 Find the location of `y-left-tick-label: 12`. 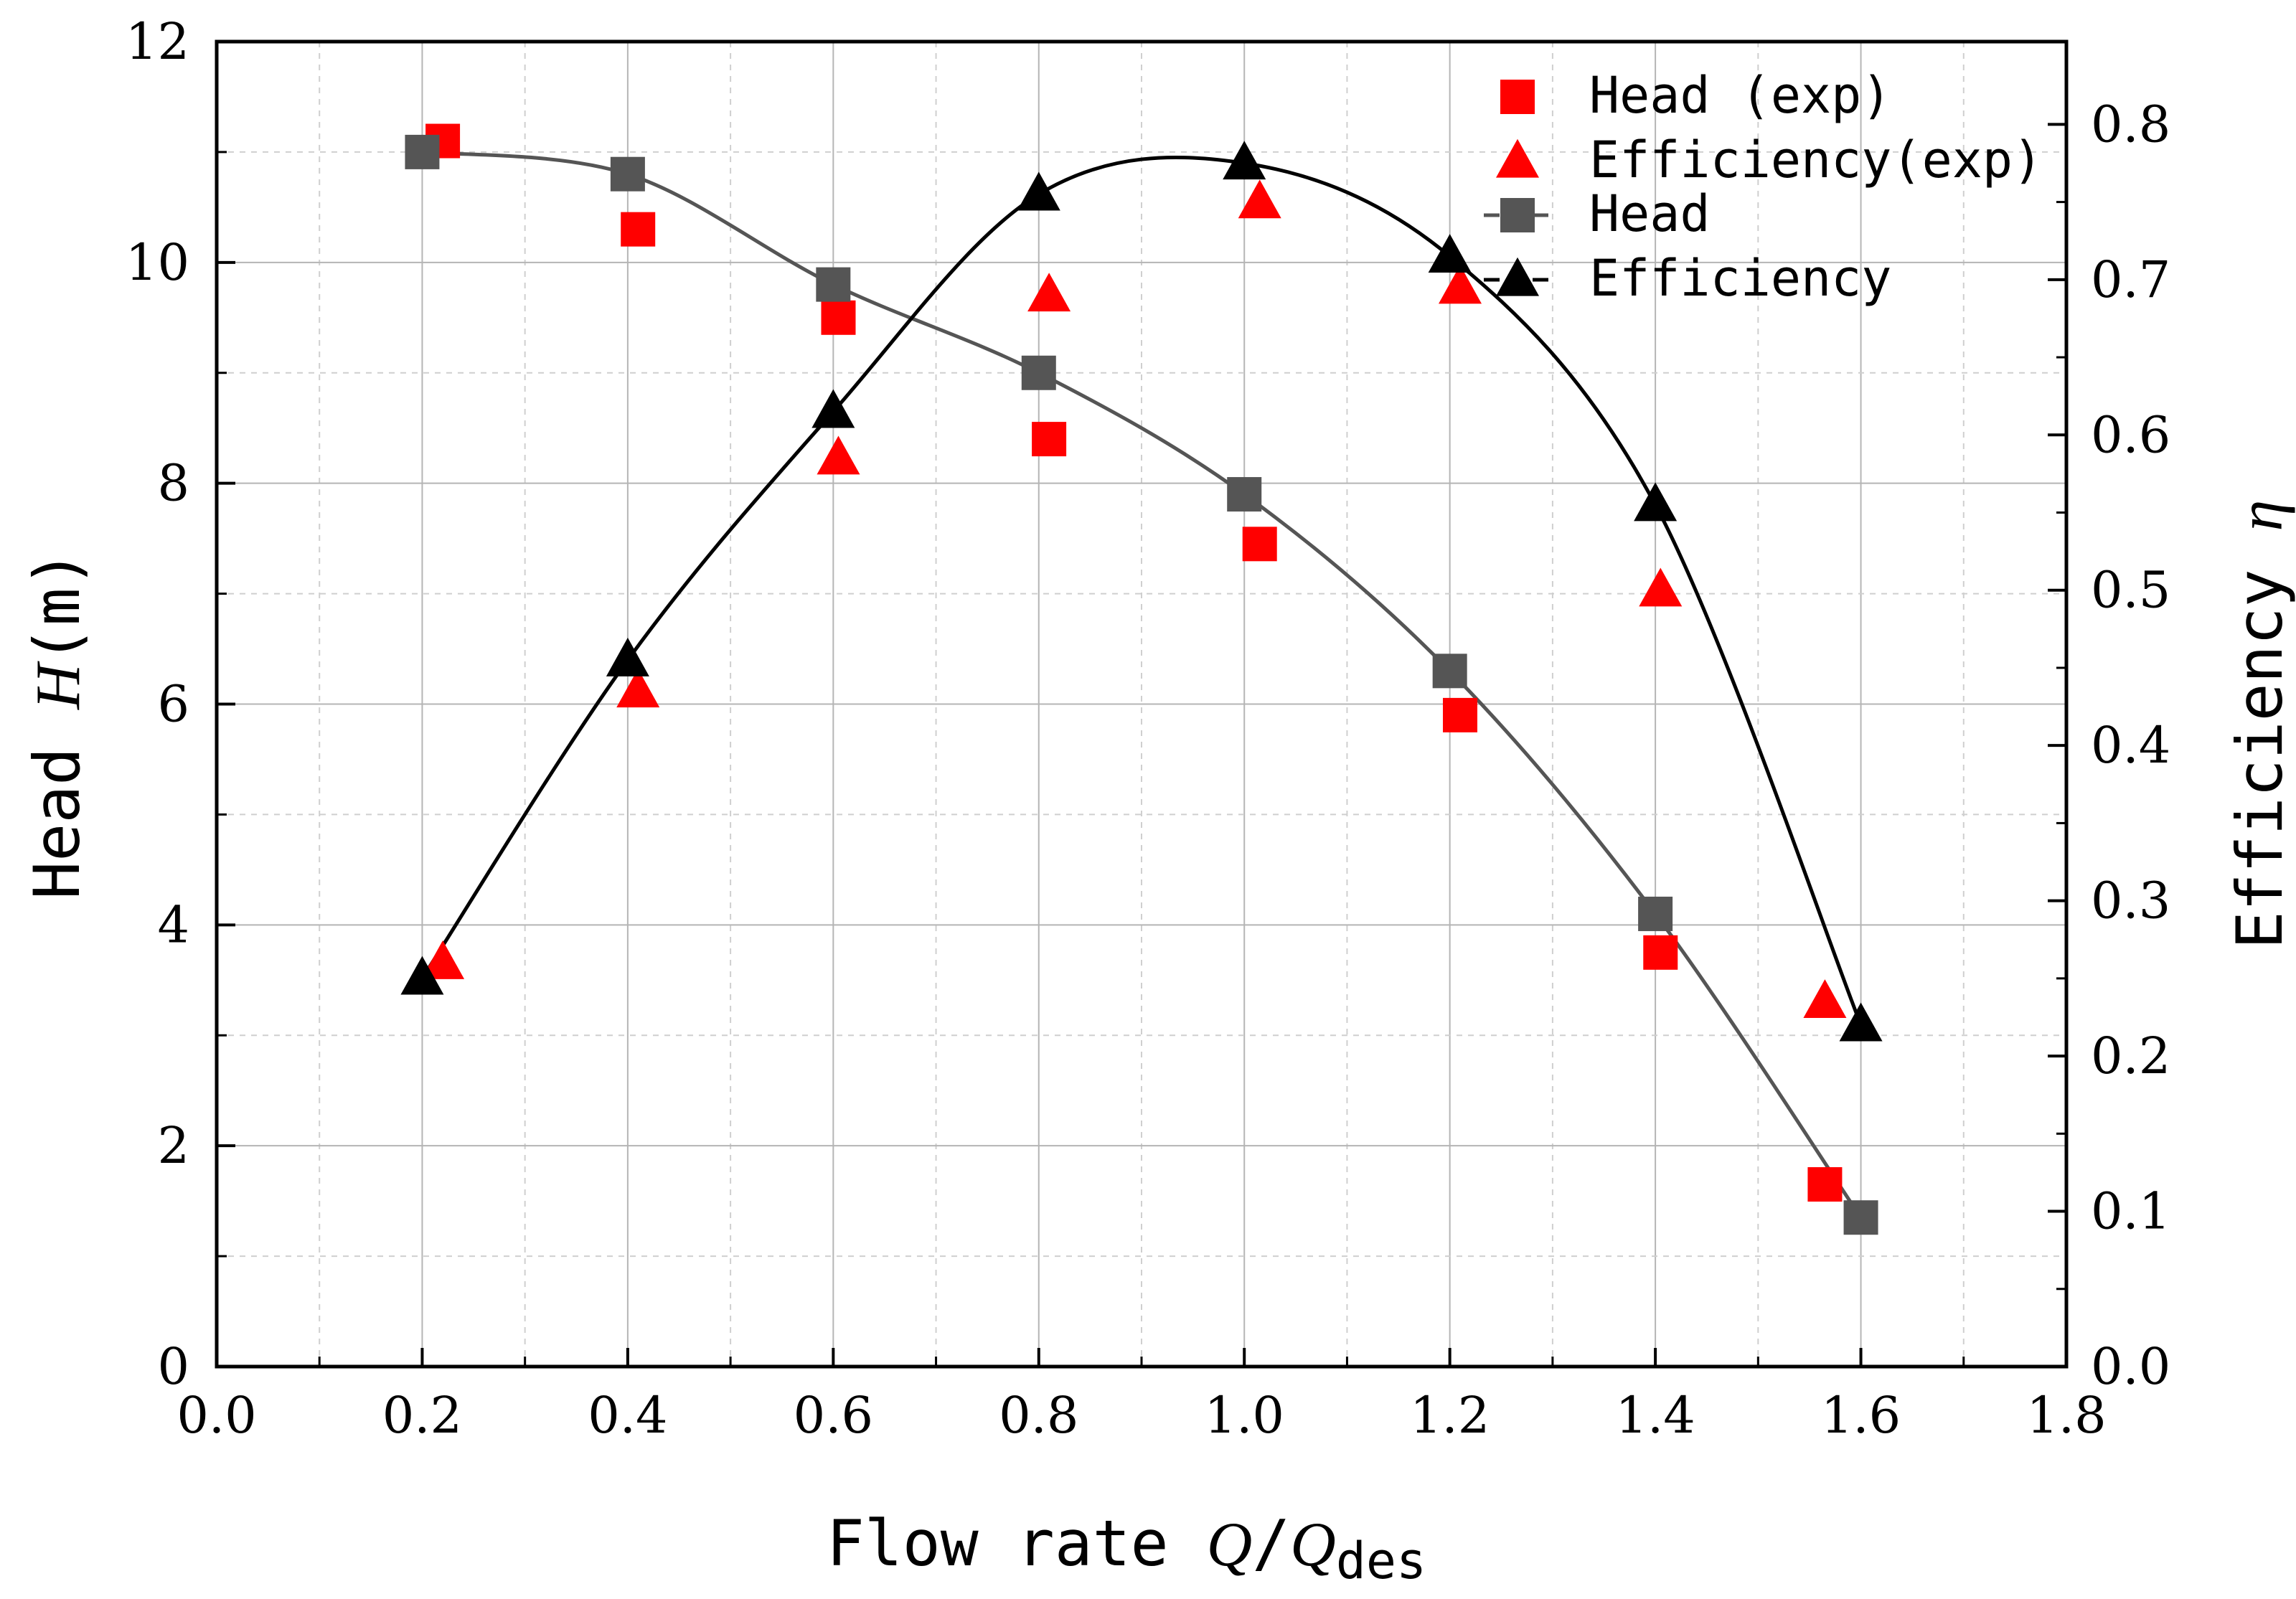

y-left-tick-label: 12 is located at coordinates (158, 41).